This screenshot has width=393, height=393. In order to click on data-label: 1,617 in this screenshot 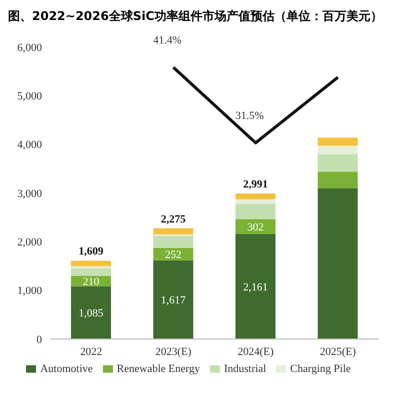, I will do `click(173, 300)`.